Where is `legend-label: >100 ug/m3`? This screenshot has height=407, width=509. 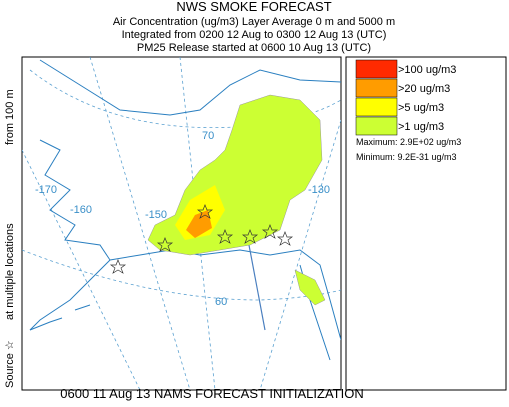 legend-label: >100 ug/m3 is located at coordinates (427, 70).